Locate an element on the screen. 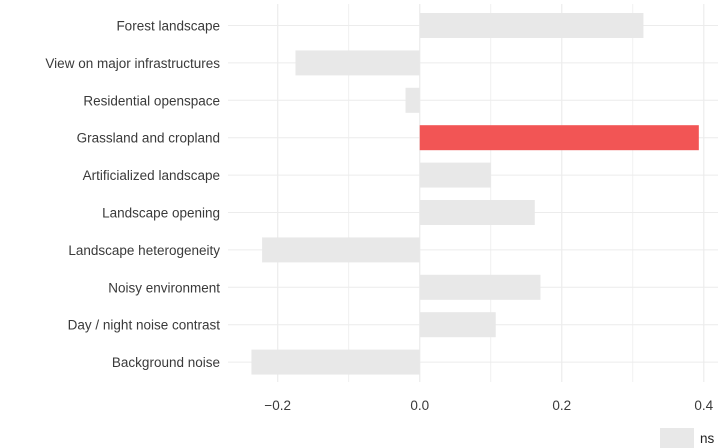  category-label: Artificialized landscape is located at coordinates (151, 175).